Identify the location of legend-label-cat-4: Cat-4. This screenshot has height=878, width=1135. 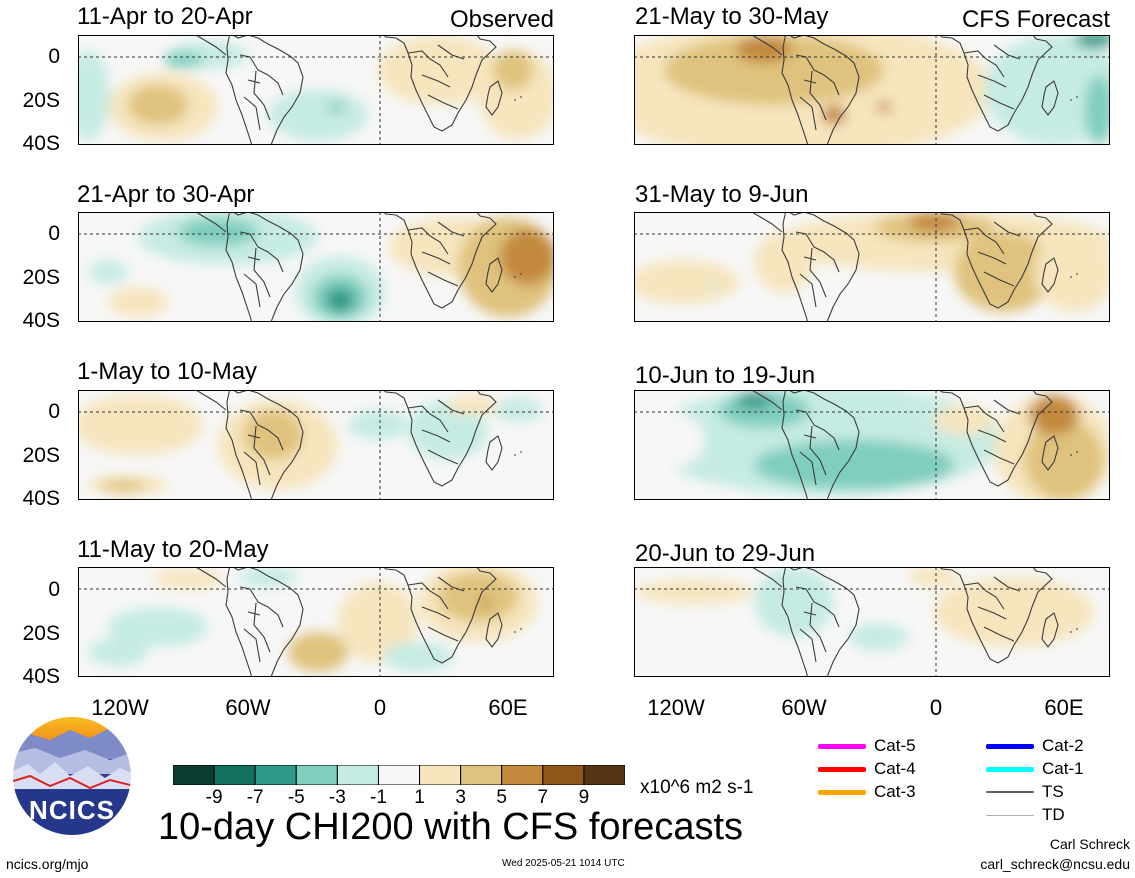
(895, 768).